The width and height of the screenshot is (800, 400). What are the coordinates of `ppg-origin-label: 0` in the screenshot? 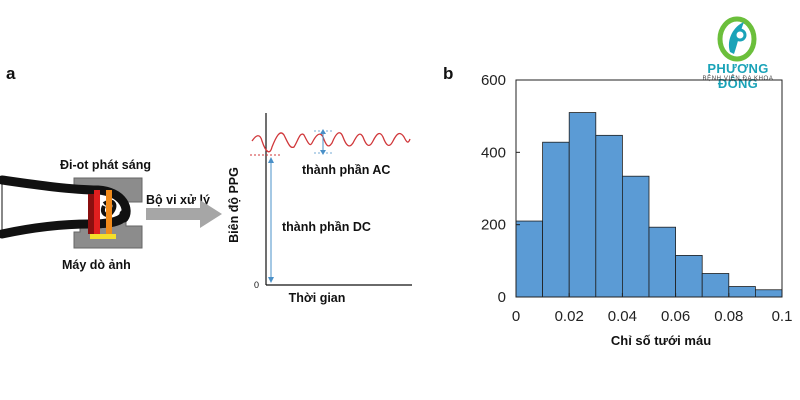 It's located at (256, 285).